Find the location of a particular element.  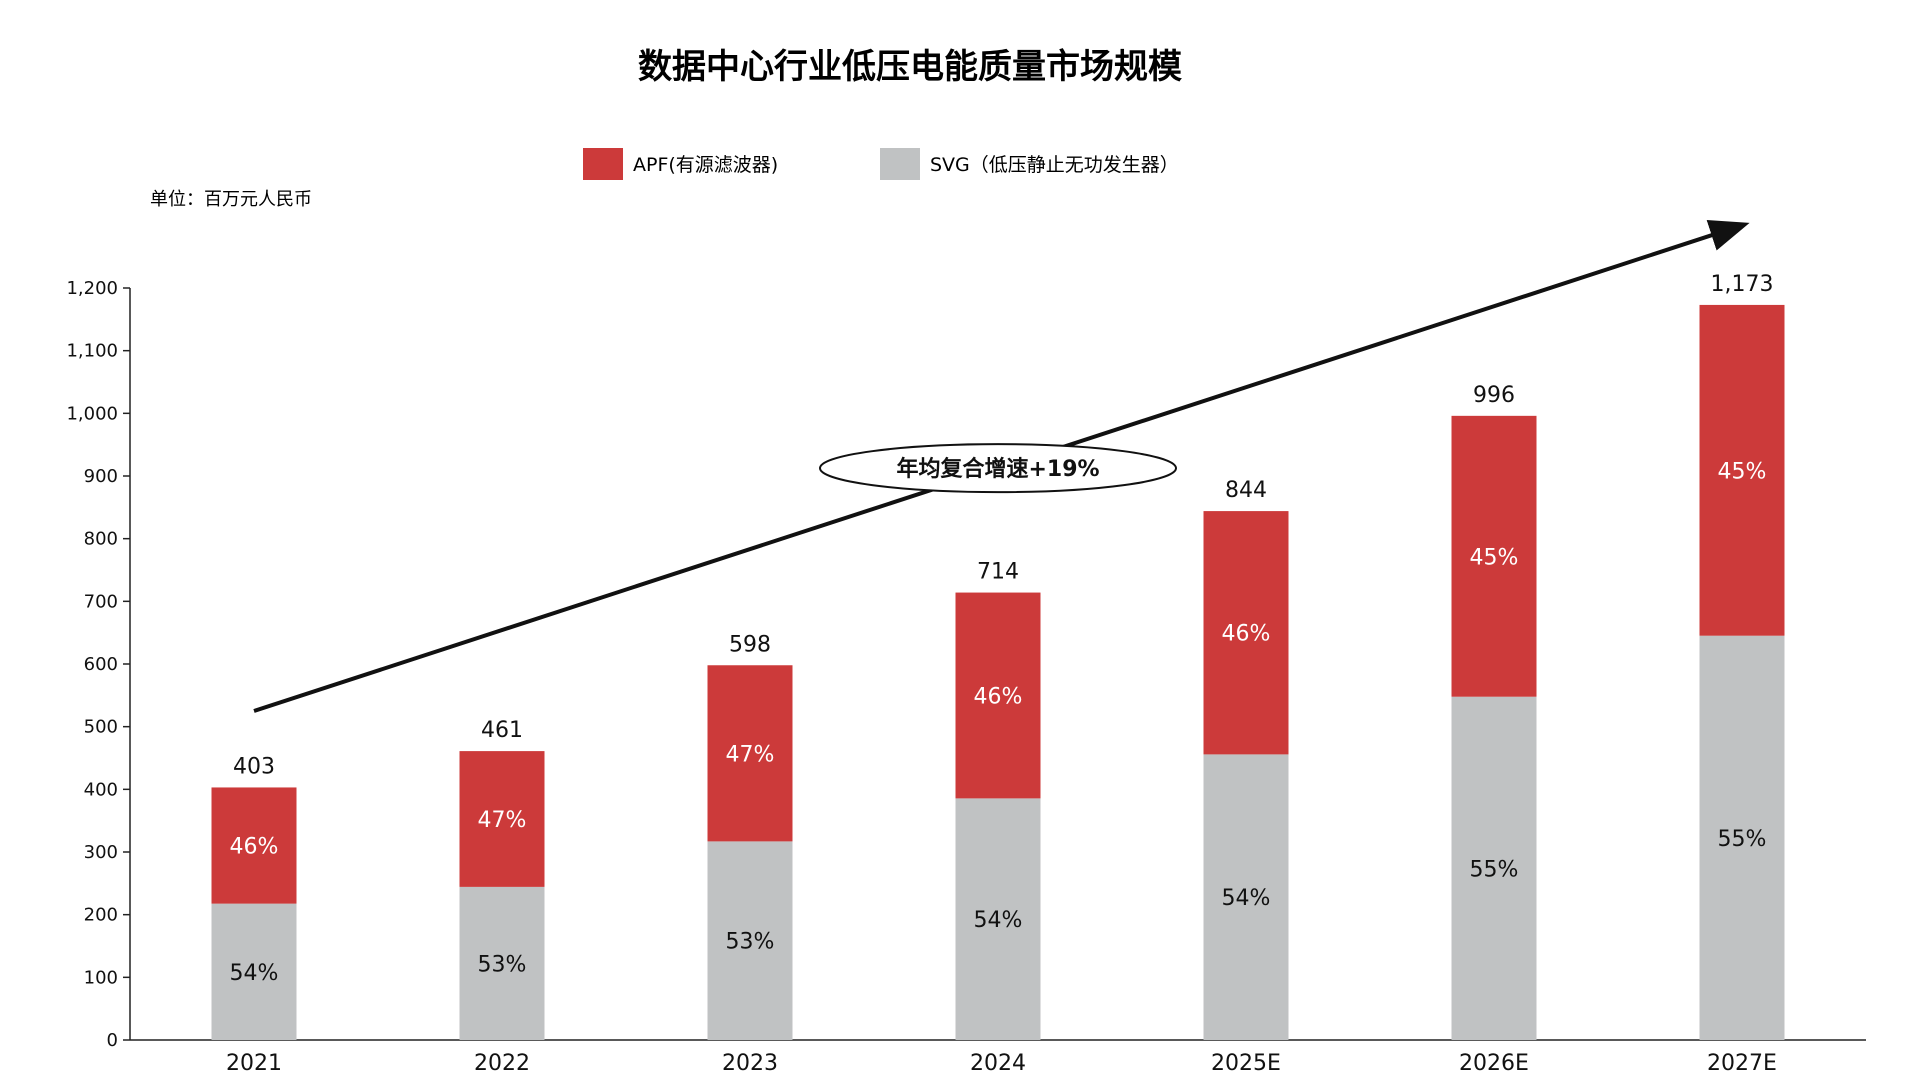

x-tick-label: 2024 is located at coordinates (998, 1063).